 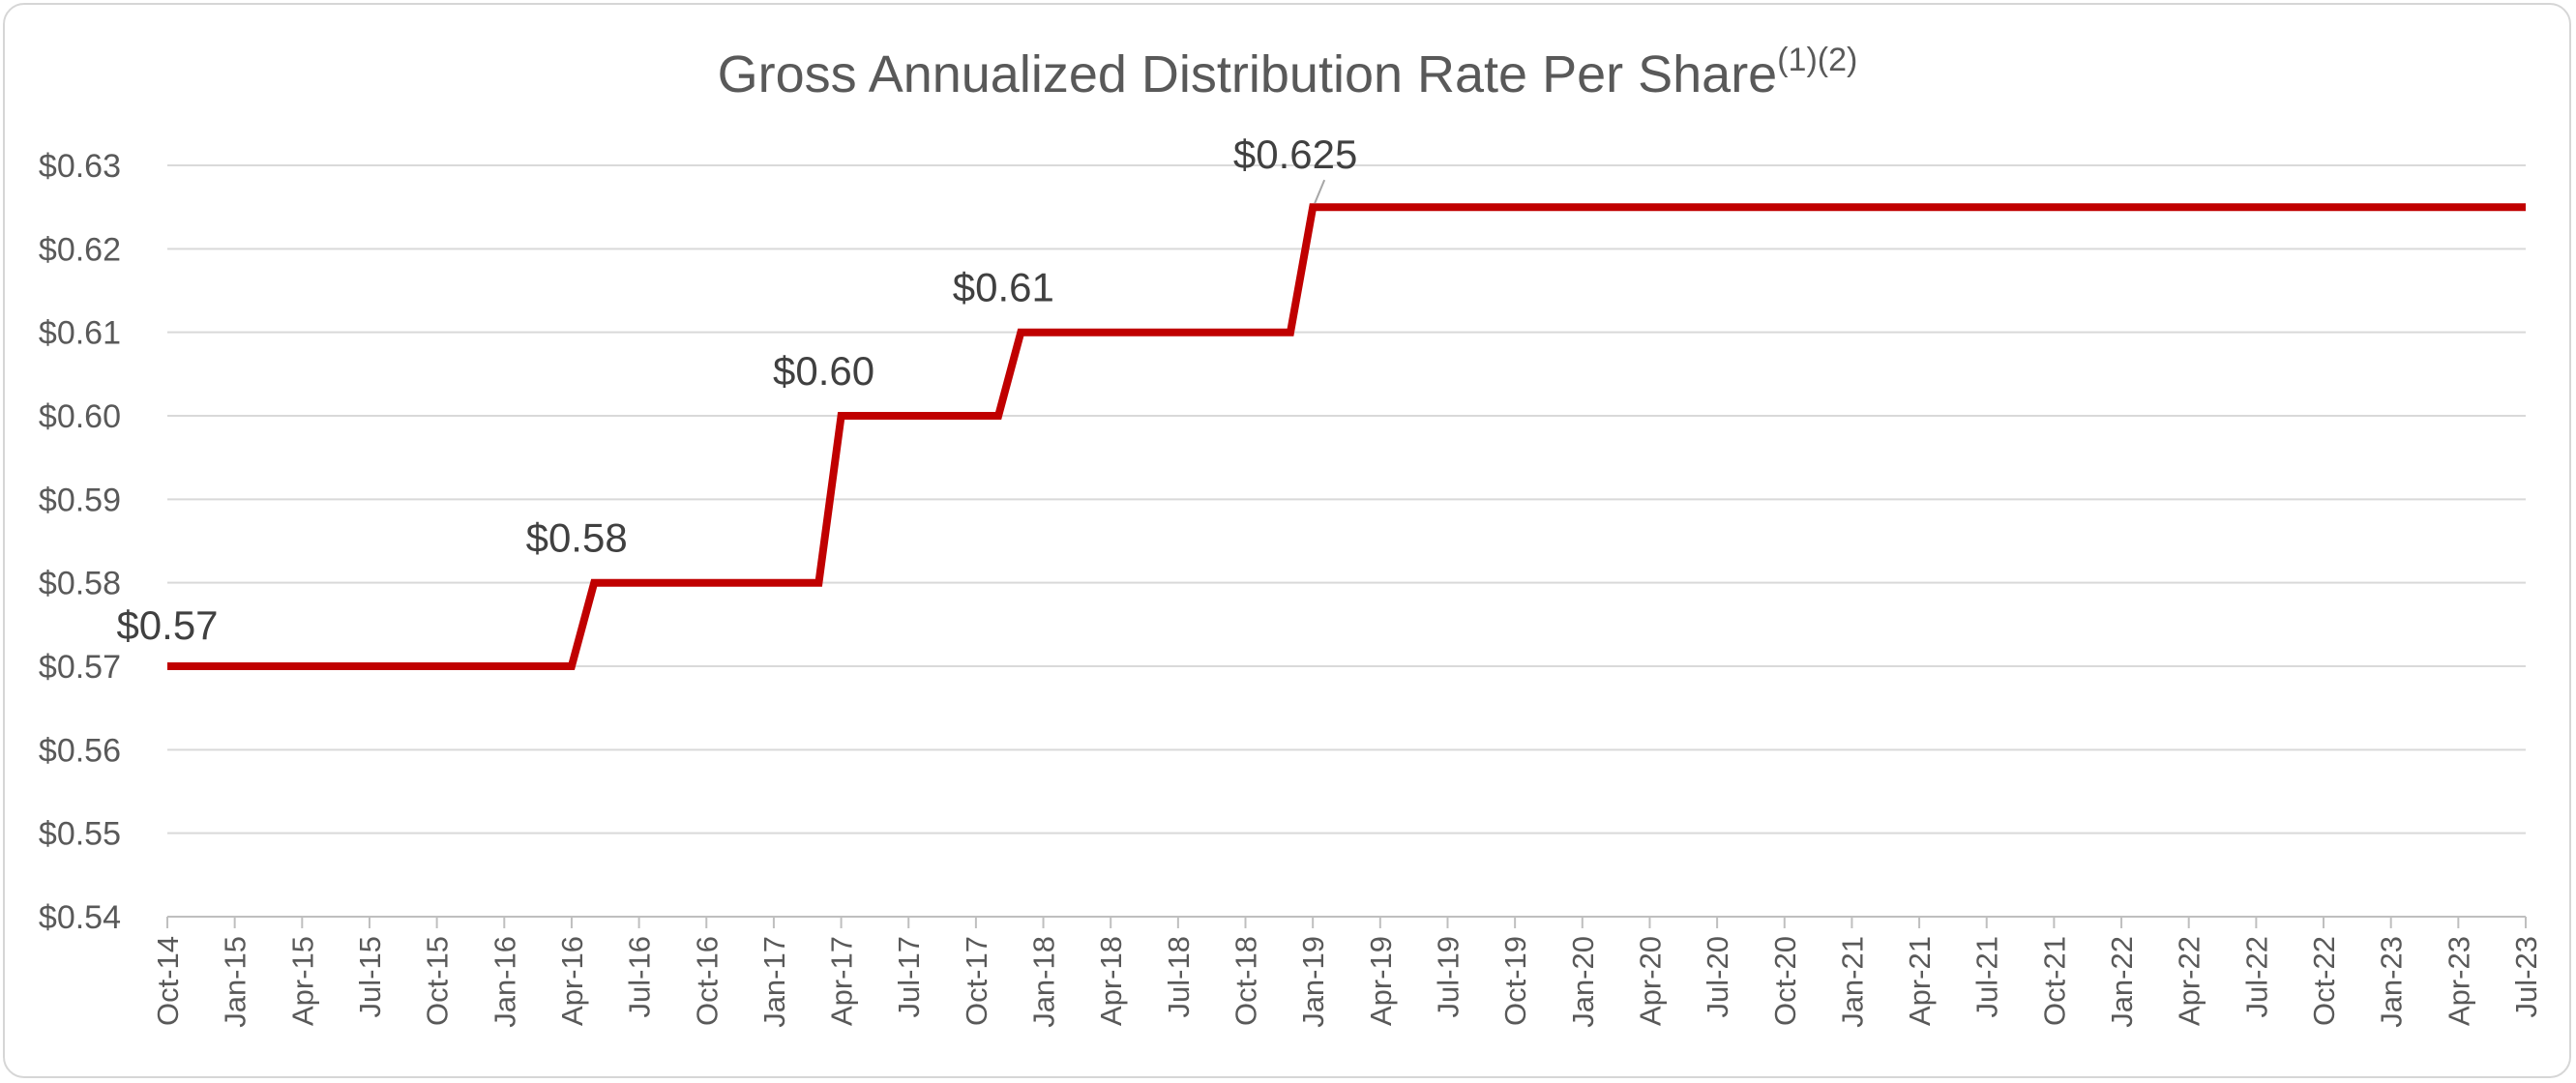 What do you see at coordinates (1004, 287) in the screenshot?
I see `data-label: $0.61` at bounding box center [1004, 287].